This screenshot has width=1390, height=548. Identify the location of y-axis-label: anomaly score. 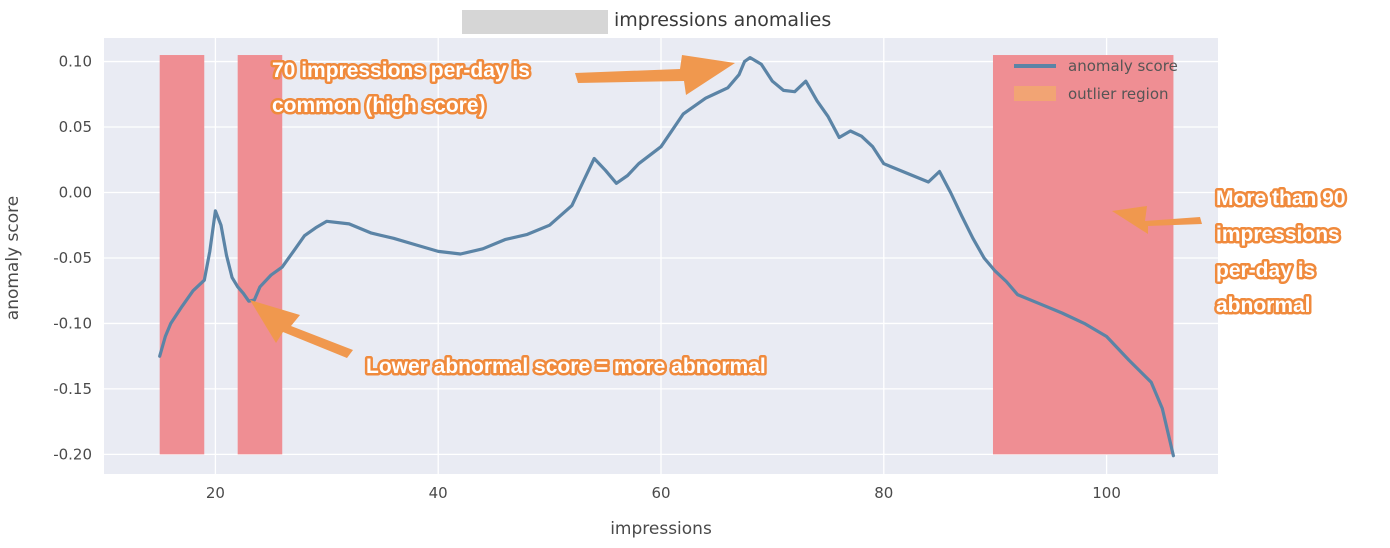
(13, 258).